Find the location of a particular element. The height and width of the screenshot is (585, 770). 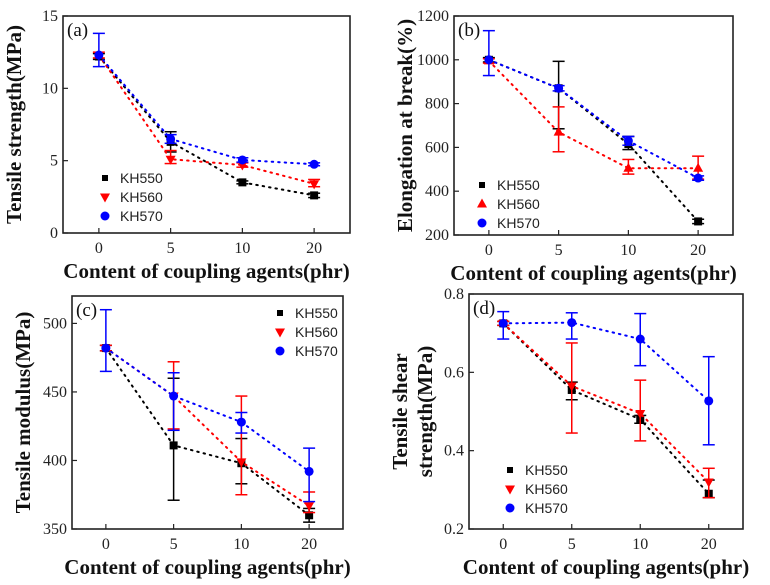

series-kh550 is located at coordinates (207, 433).